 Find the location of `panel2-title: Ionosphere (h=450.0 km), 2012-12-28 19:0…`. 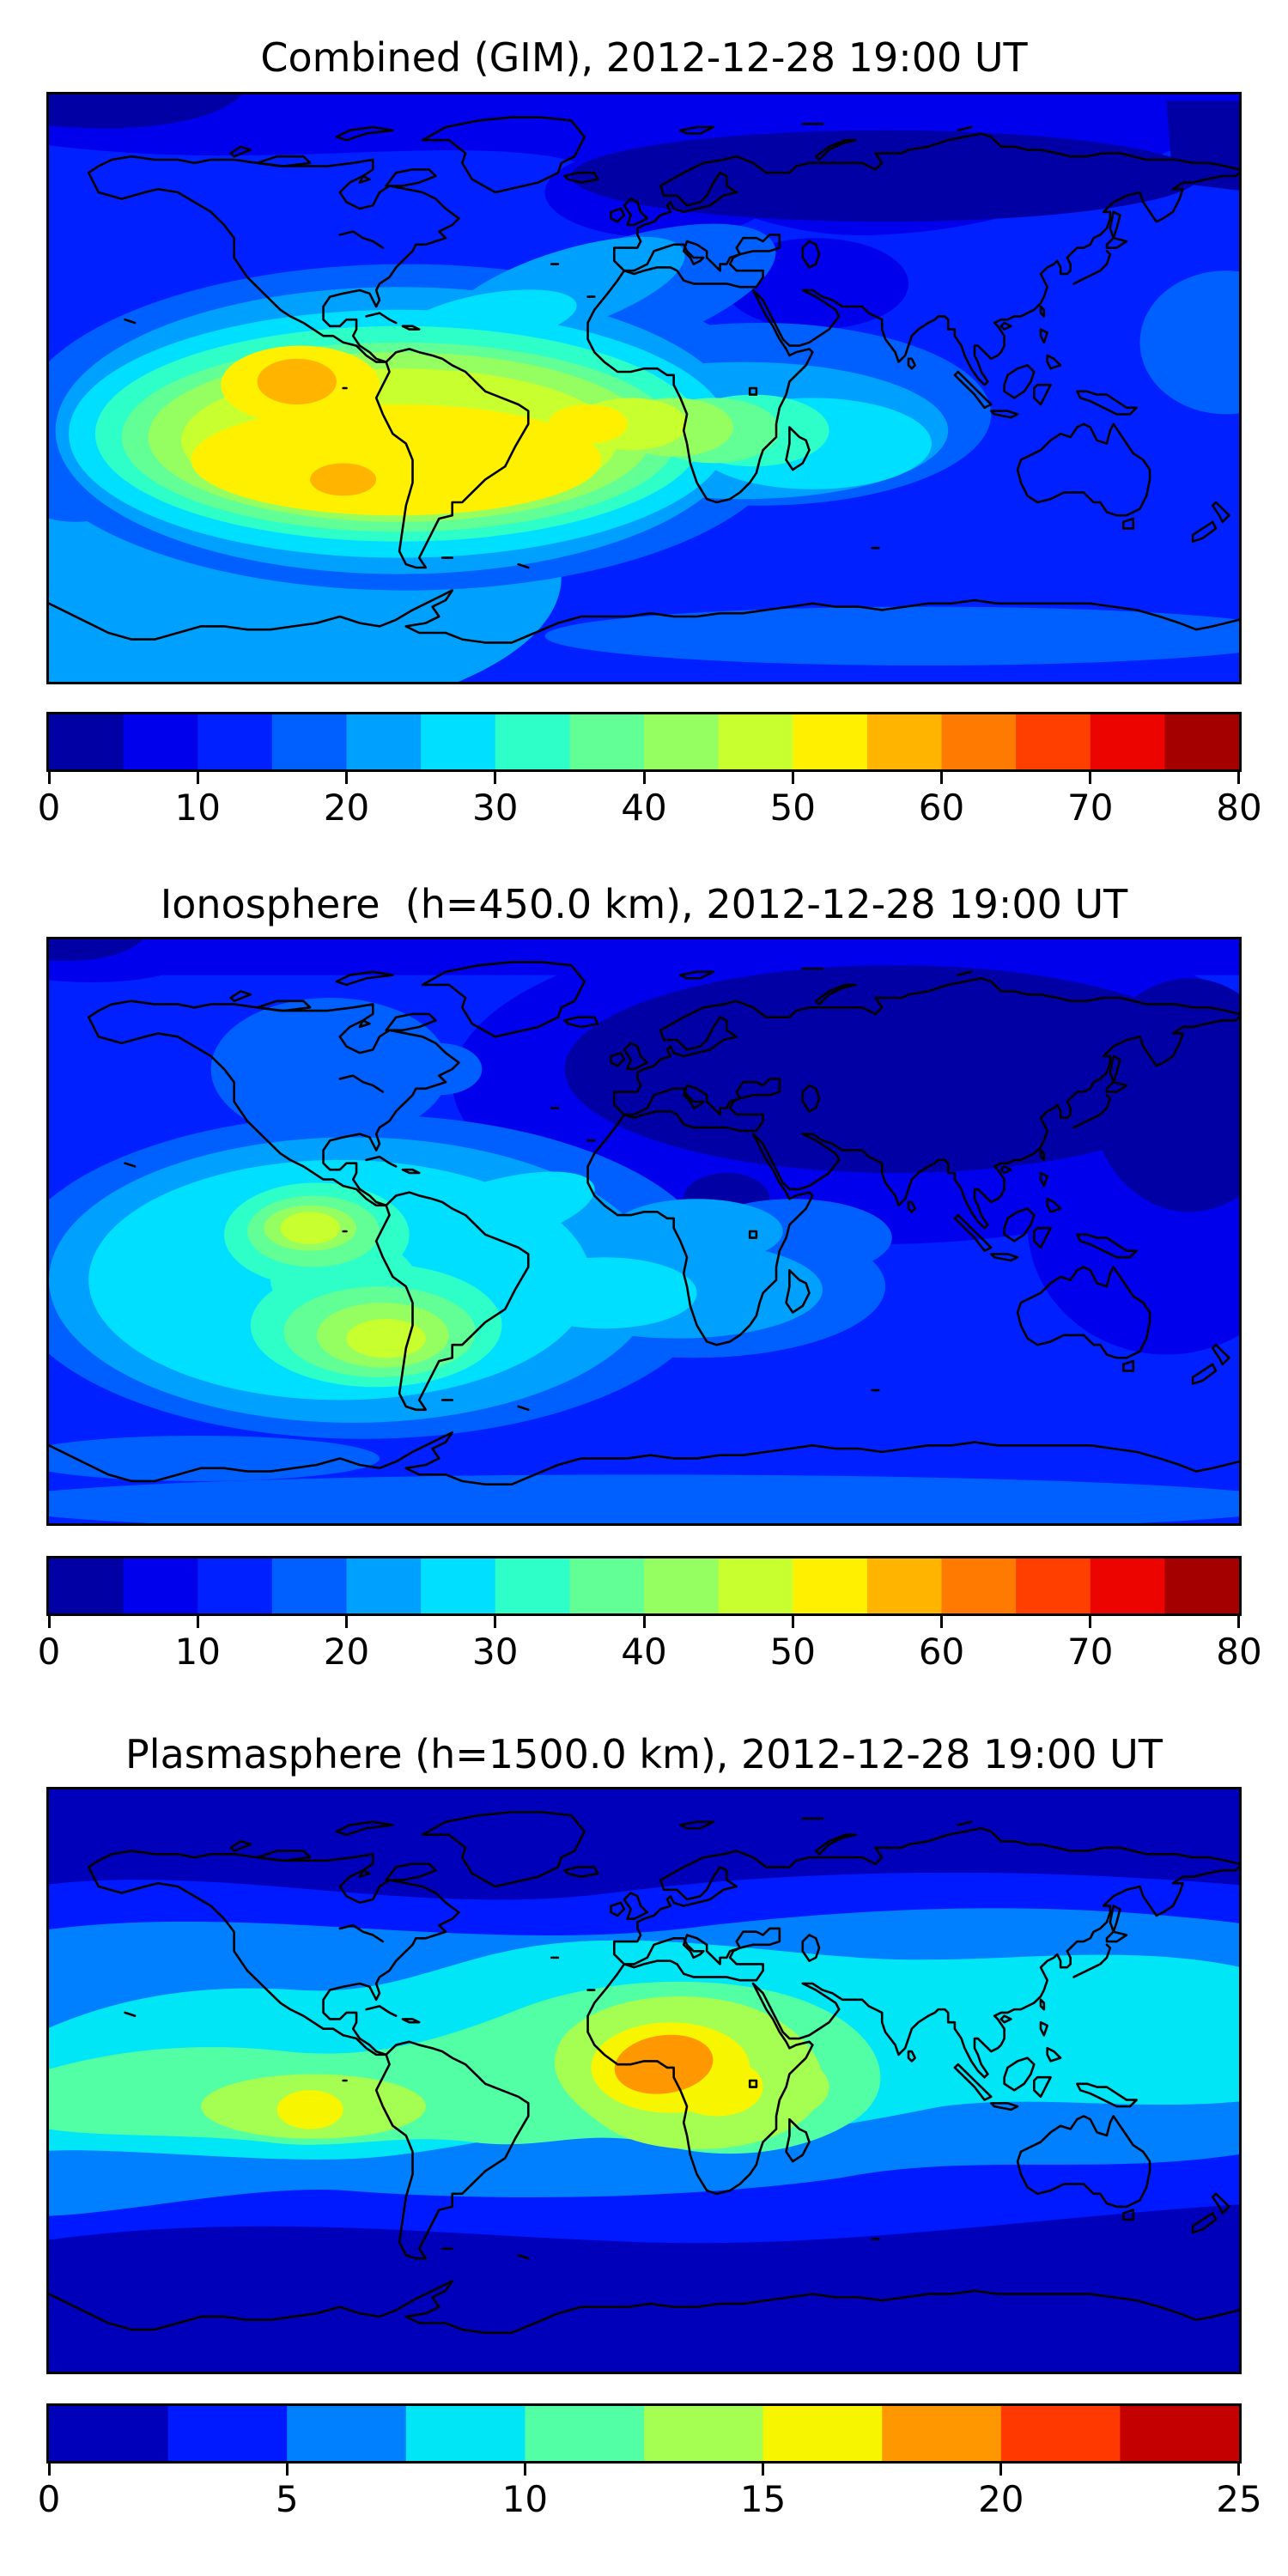

panel2-title: Ionosphere (h=450.0 km), 2012-12-28 19:0… is located at coordinates (644, 904).